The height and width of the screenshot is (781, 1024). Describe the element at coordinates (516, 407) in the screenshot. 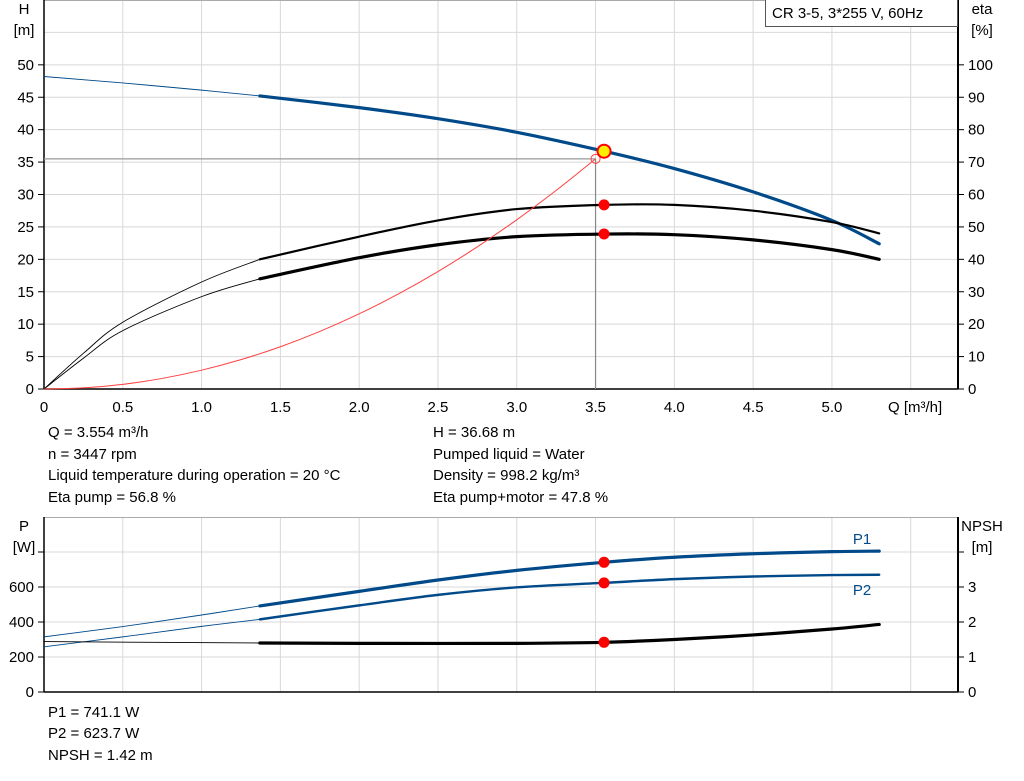

I see `x-tick-label: 3.0` at that location.